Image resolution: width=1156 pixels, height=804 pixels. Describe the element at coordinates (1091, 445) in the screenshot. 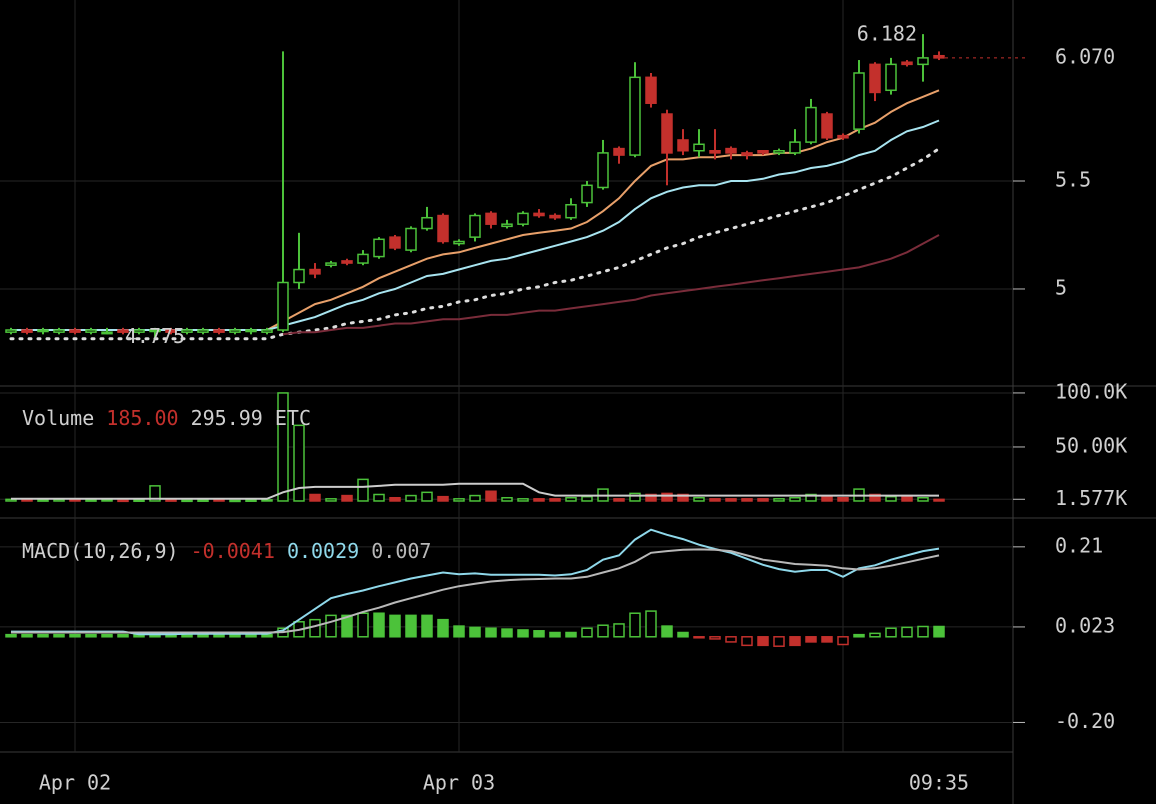

I see `y-tick-label: 50.00K` at that location.